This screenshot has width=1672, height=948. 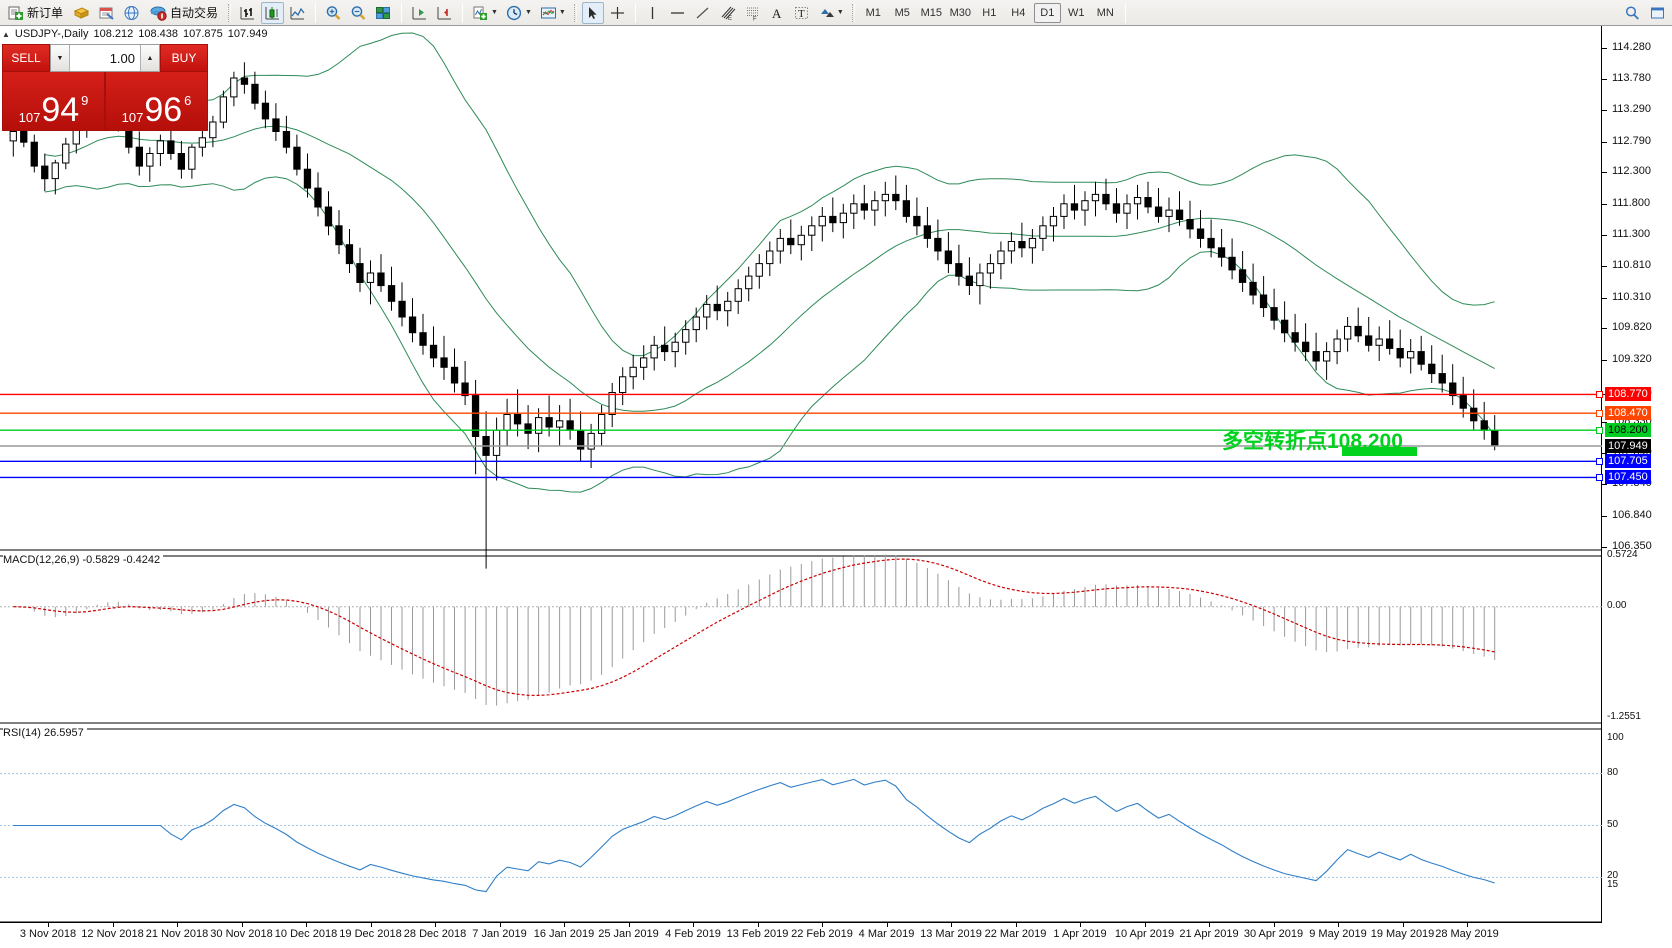 I want to click on symbol-label: USDJPY-,Daily, so click(x=51, y=34).